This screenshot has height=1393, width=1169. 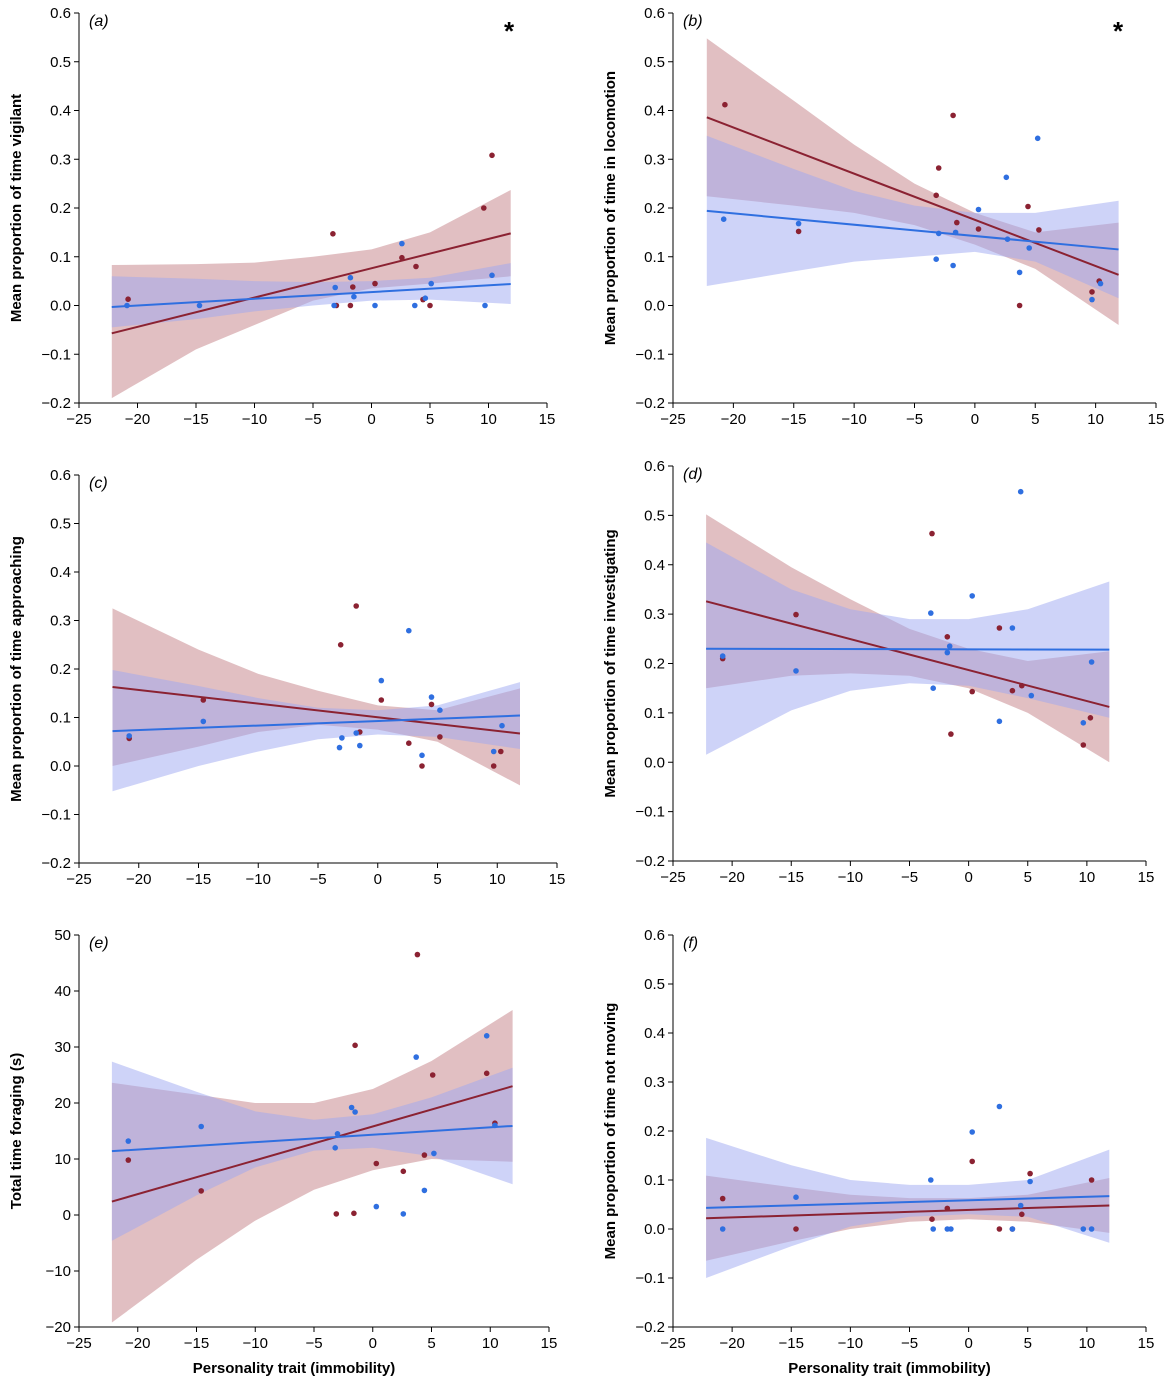 What do you see at coordinates (1035, 419) in the screenshot?
I see `chart-b-x-tick-label: 5` at bounding box center [1035, 419].